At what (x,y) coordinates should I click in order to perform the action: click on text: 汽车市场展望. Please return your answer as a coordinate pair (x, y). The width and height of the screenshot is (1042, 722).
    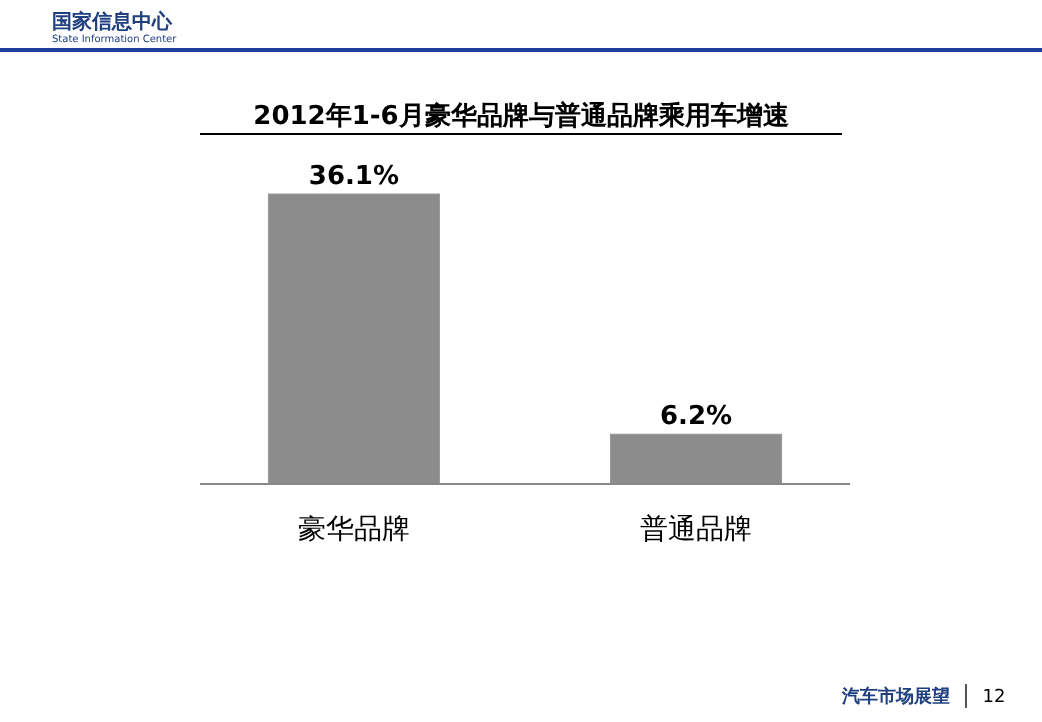
    Looking at the image, I should click on (895, 697).